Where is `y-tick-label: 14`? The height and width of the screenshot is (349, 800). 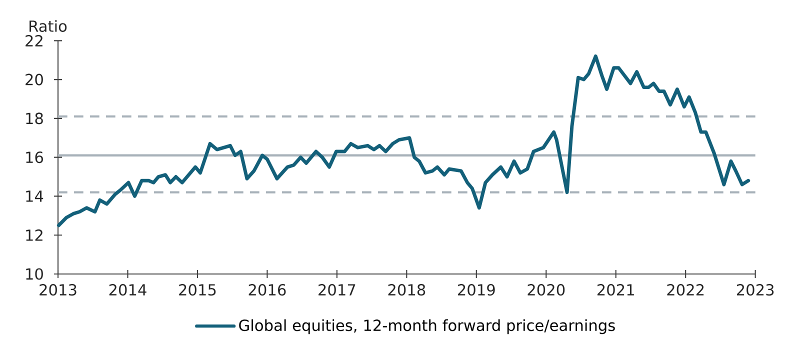
y-tick-label: 14 is located at coordinates (35, 196).